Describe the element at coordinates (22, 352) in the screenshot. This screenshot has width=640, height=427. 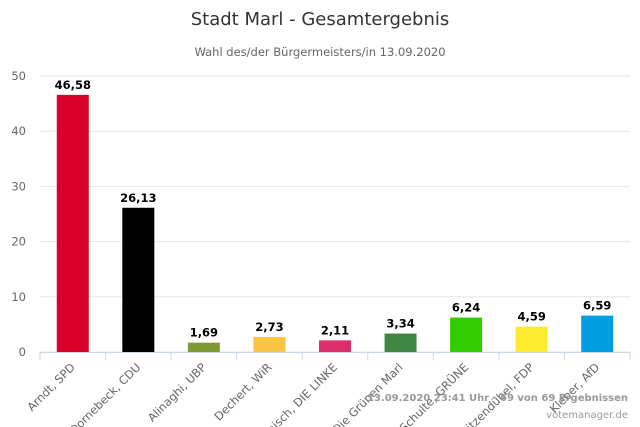
I see `y-tick-label: 0` at that location.